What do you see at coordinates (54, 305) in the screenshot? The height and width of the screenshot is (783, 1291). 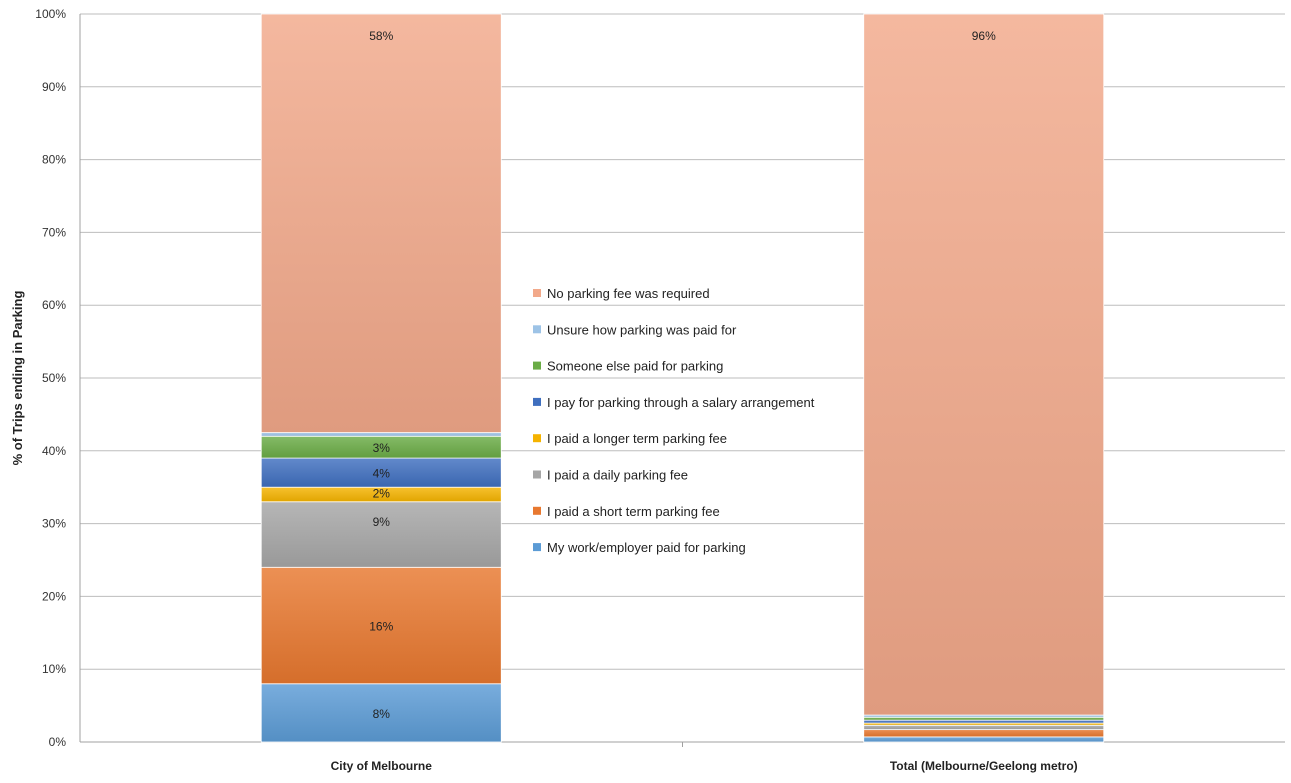 I see `y-tick-label: 60%` at bounding box center [54, 305].